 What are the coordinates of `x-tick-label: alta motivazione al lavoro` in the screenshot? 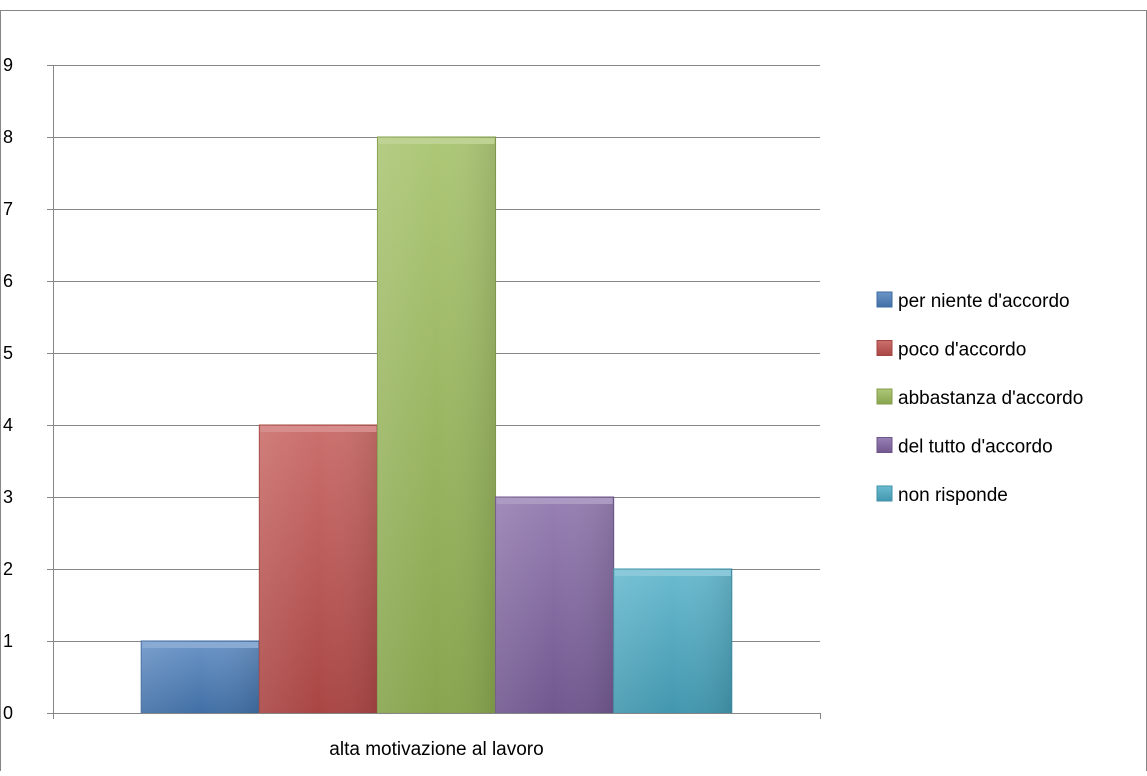 It's located at (436, 749).